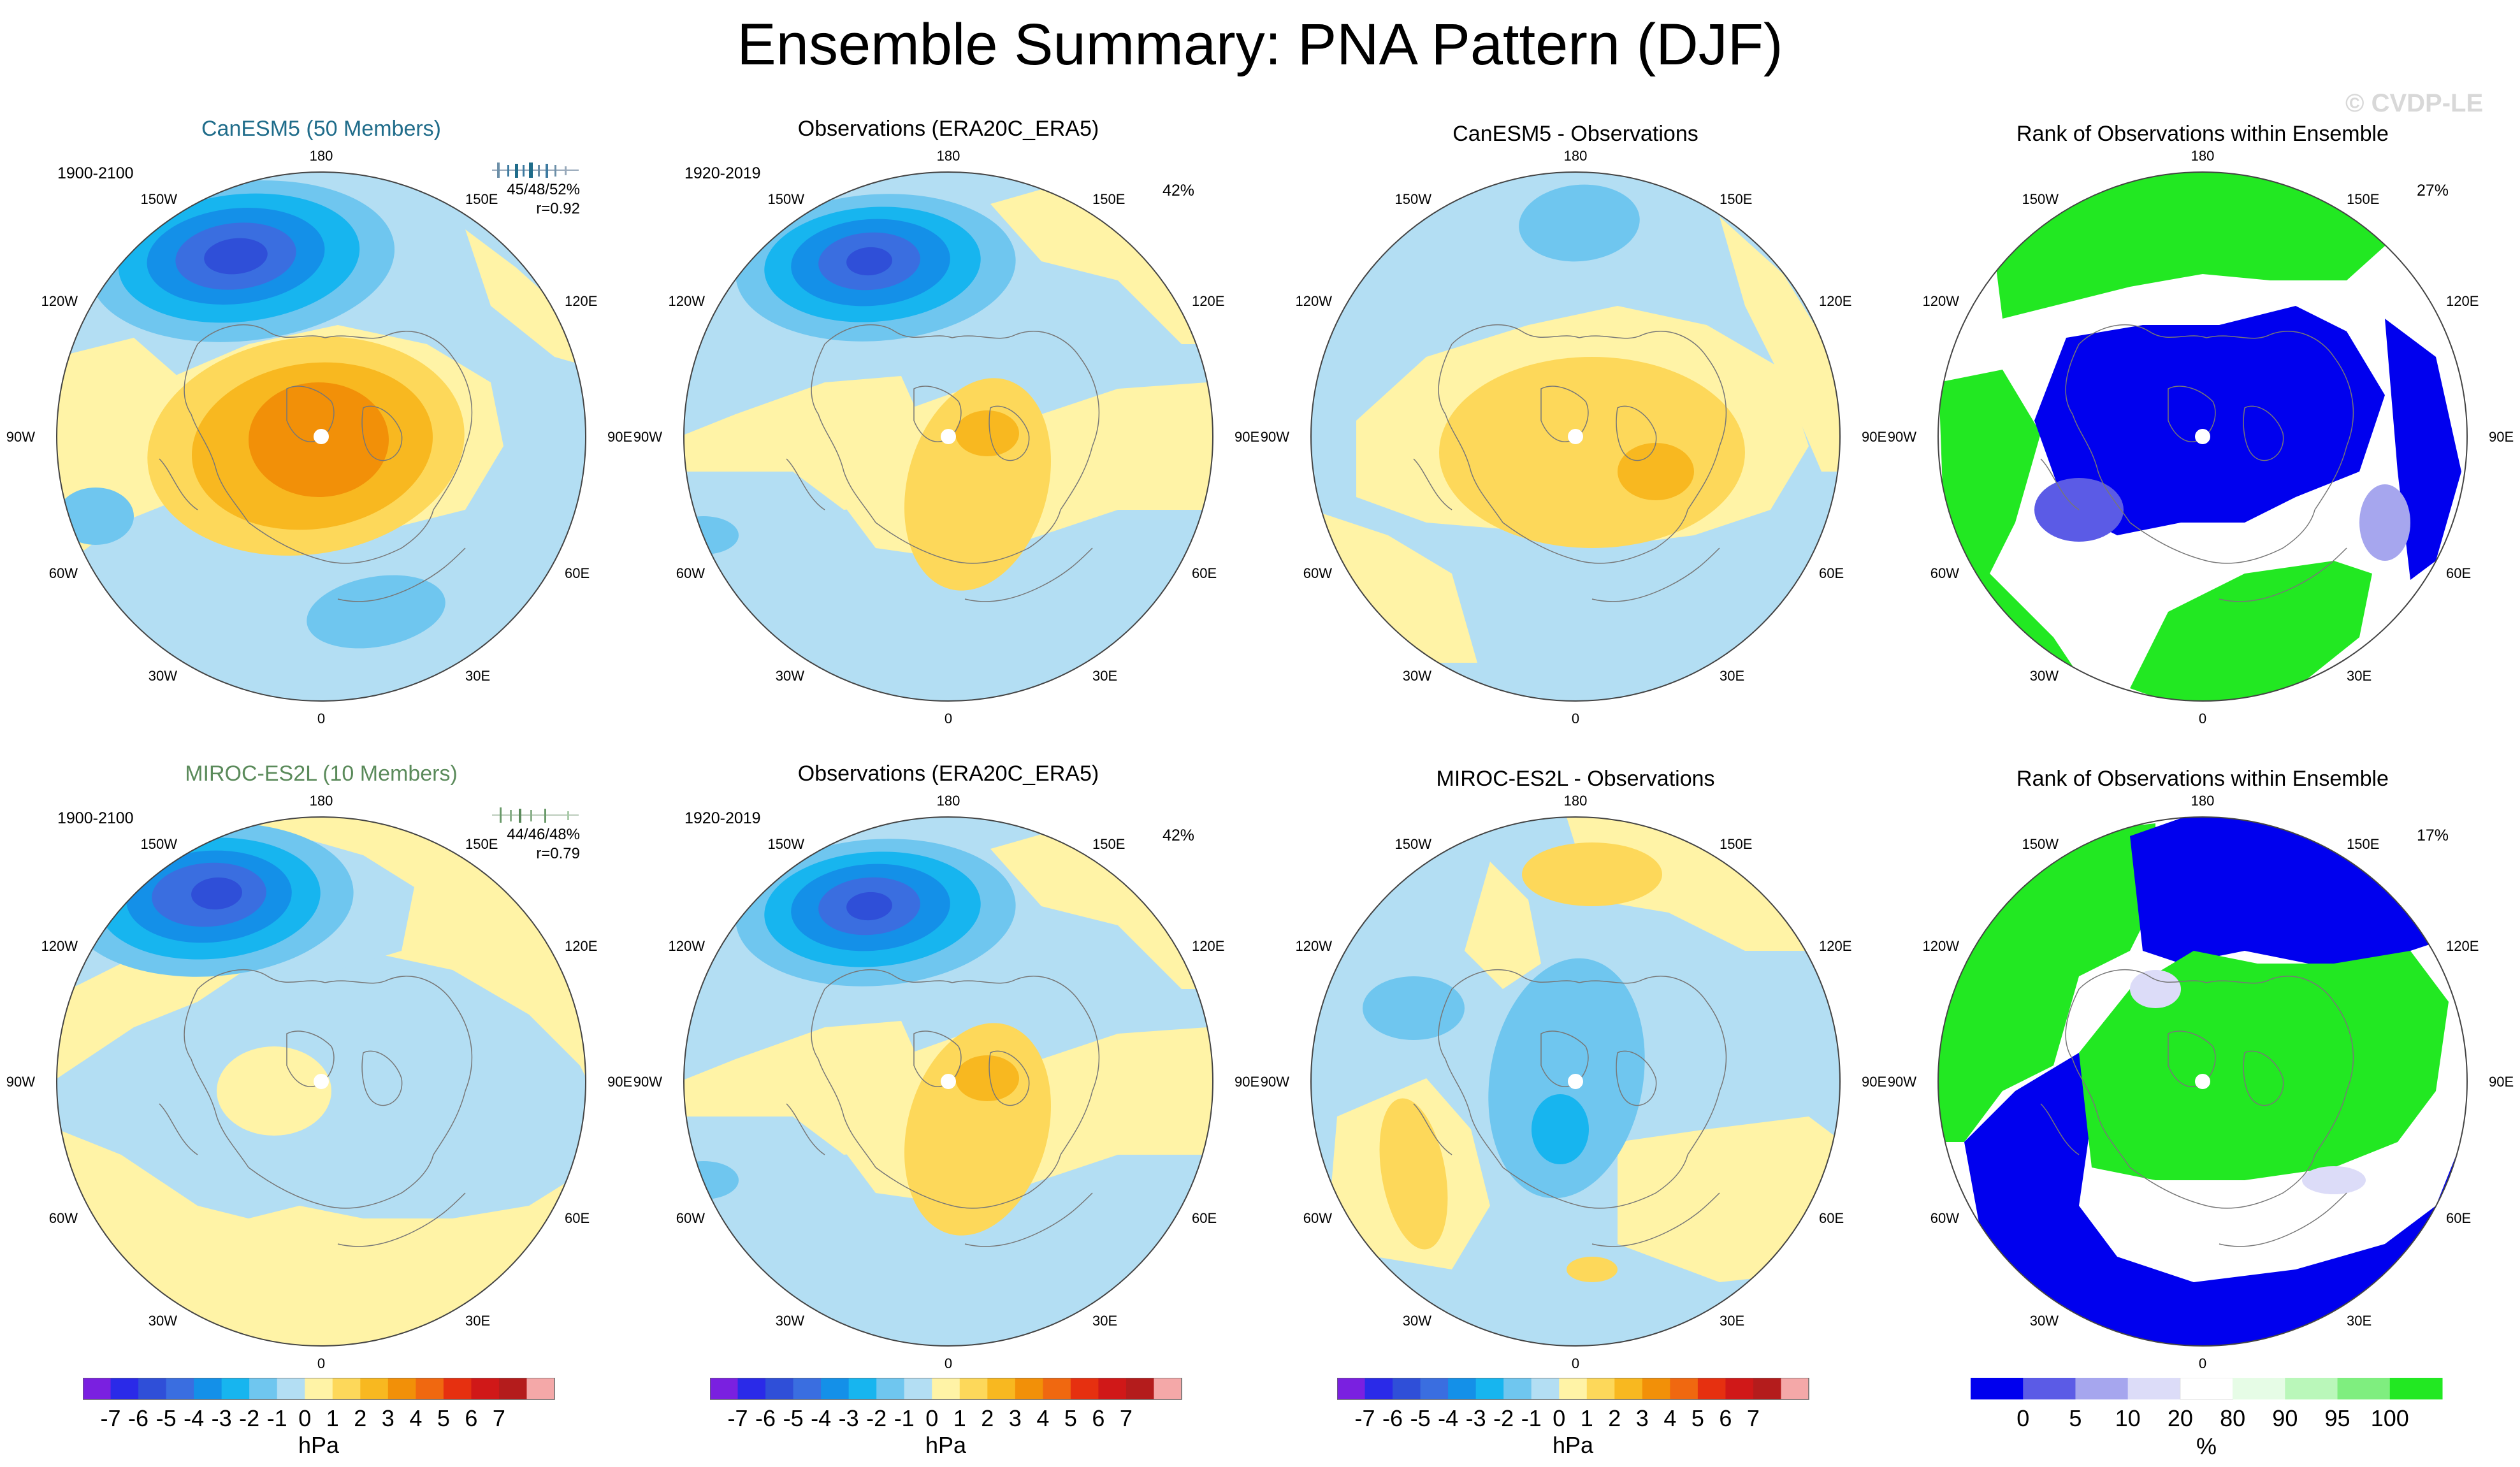  Describe the element at coordinates (2433, 835) in the screenshot. I see `rank-percent: 17%` at that location.